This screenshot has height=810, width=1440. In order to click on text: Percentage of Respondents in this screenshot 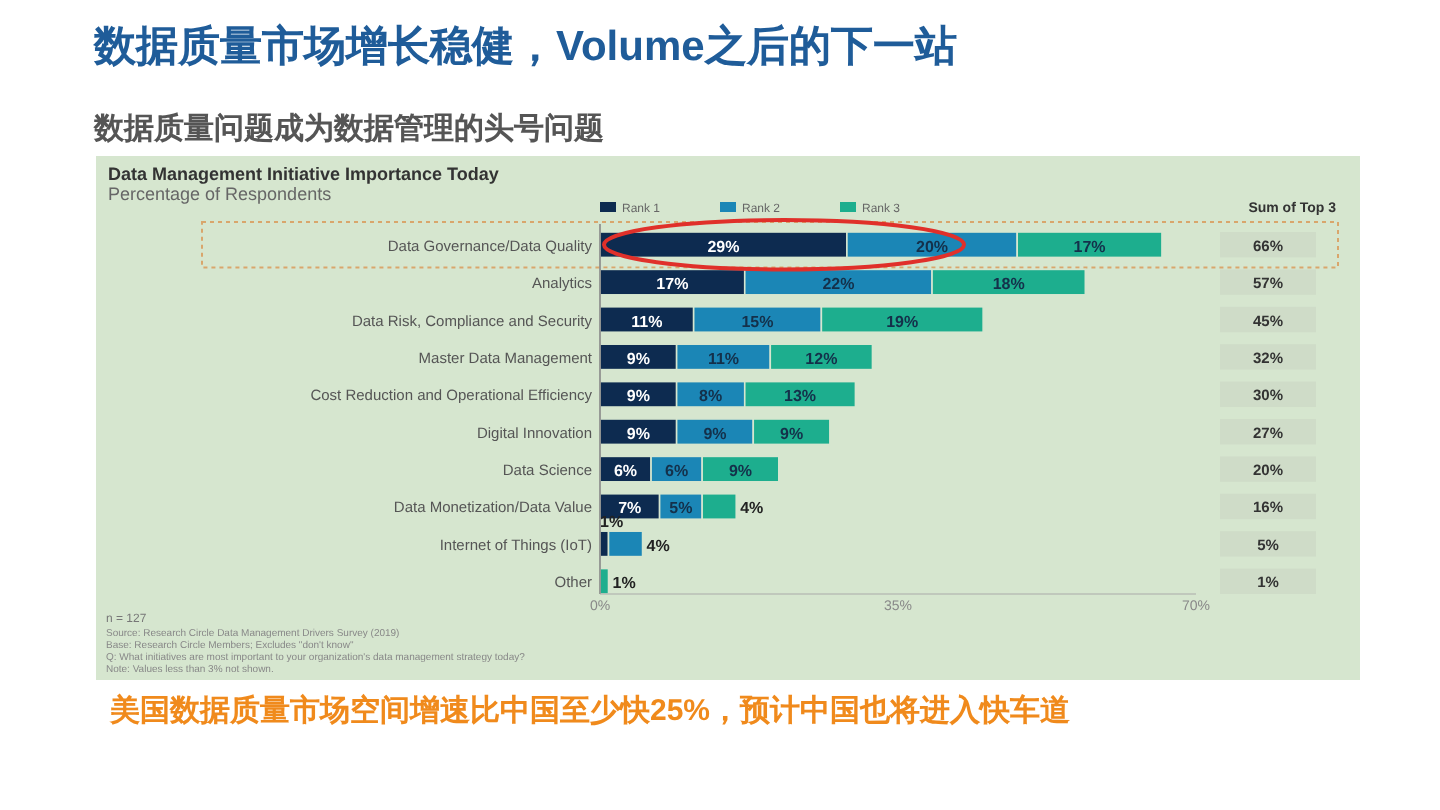, I will do `click(220, 194)`.